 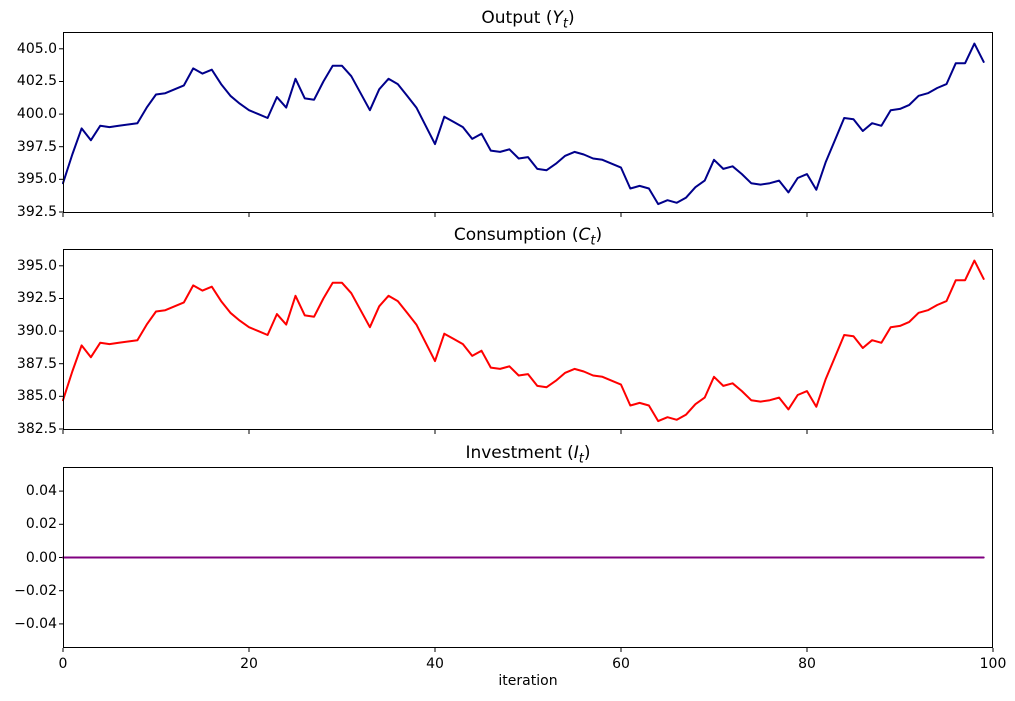 I want to click on consumption-title: Consumption (Ct), so click(x=528, y=236).